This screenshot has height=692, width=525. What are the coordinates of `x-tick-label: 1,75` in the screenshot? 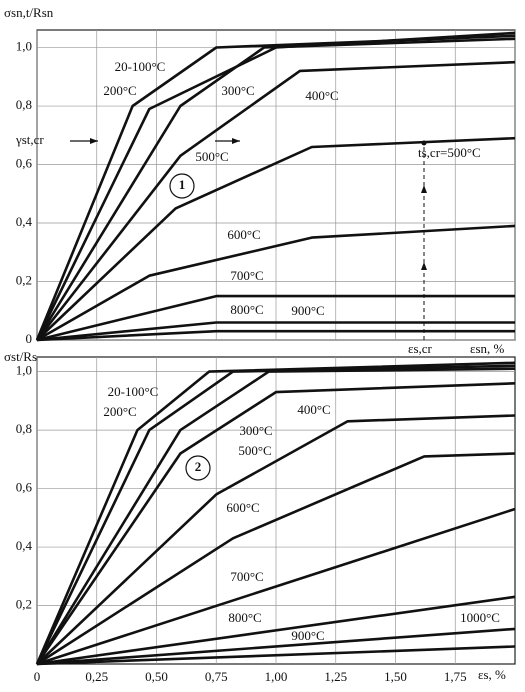 It's located at (455, 676).